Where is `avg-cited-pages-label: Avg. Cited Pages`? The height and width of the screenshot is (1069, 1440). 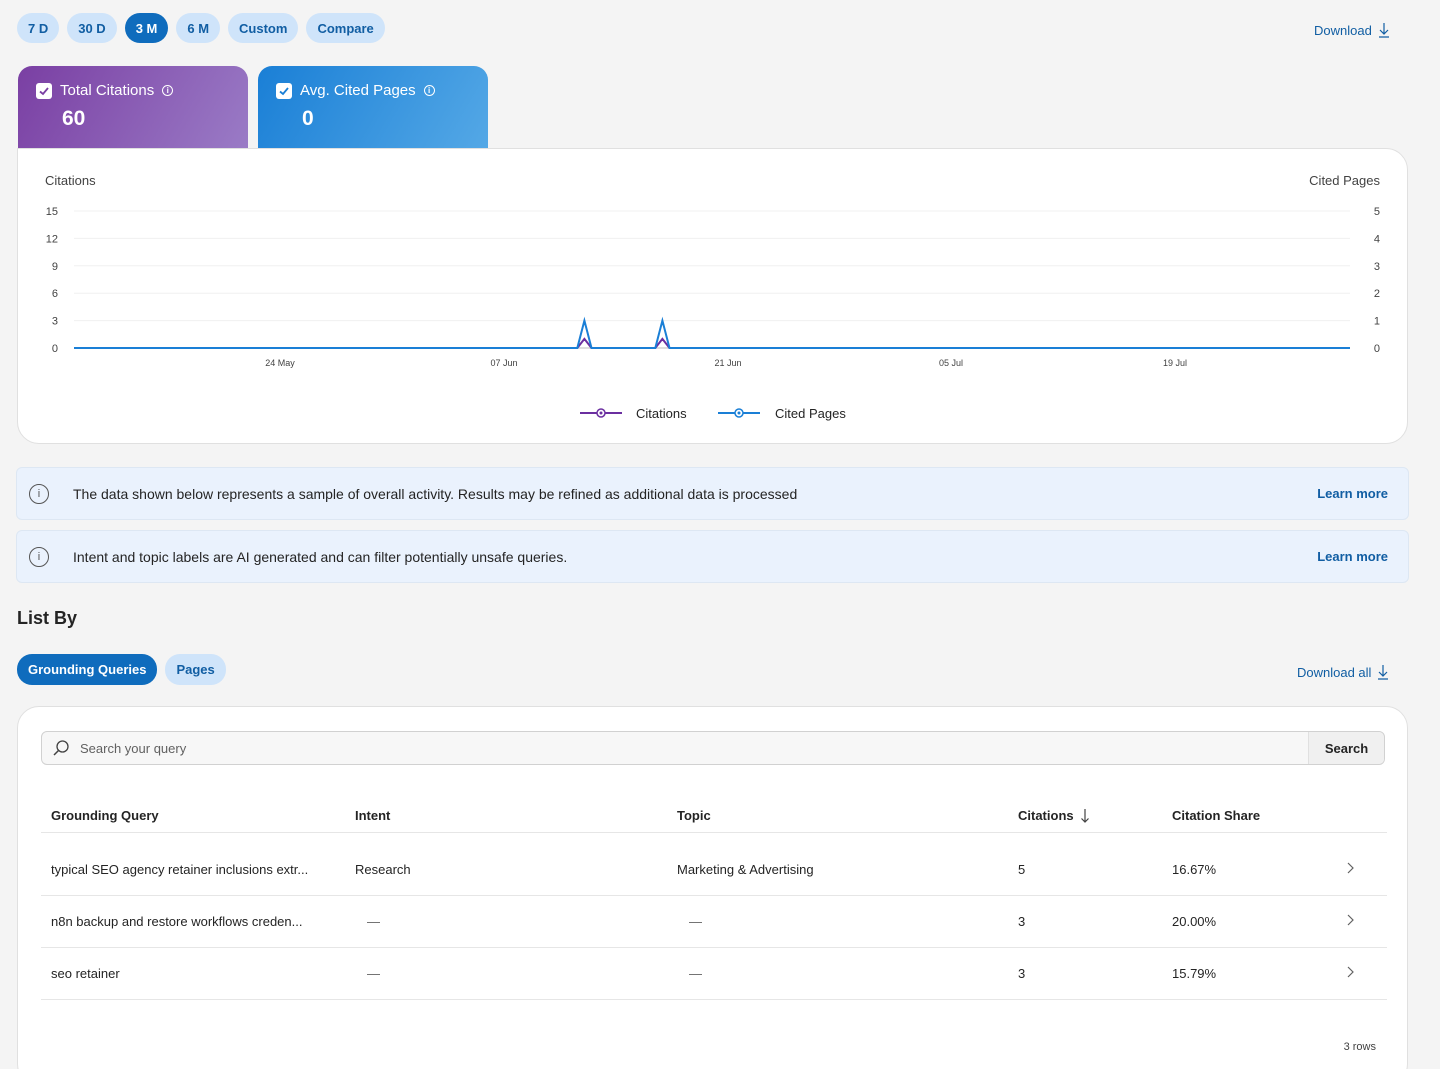 avg-cited-pages-label: Avg. Cited Pages is located at coordinates (358, 90).